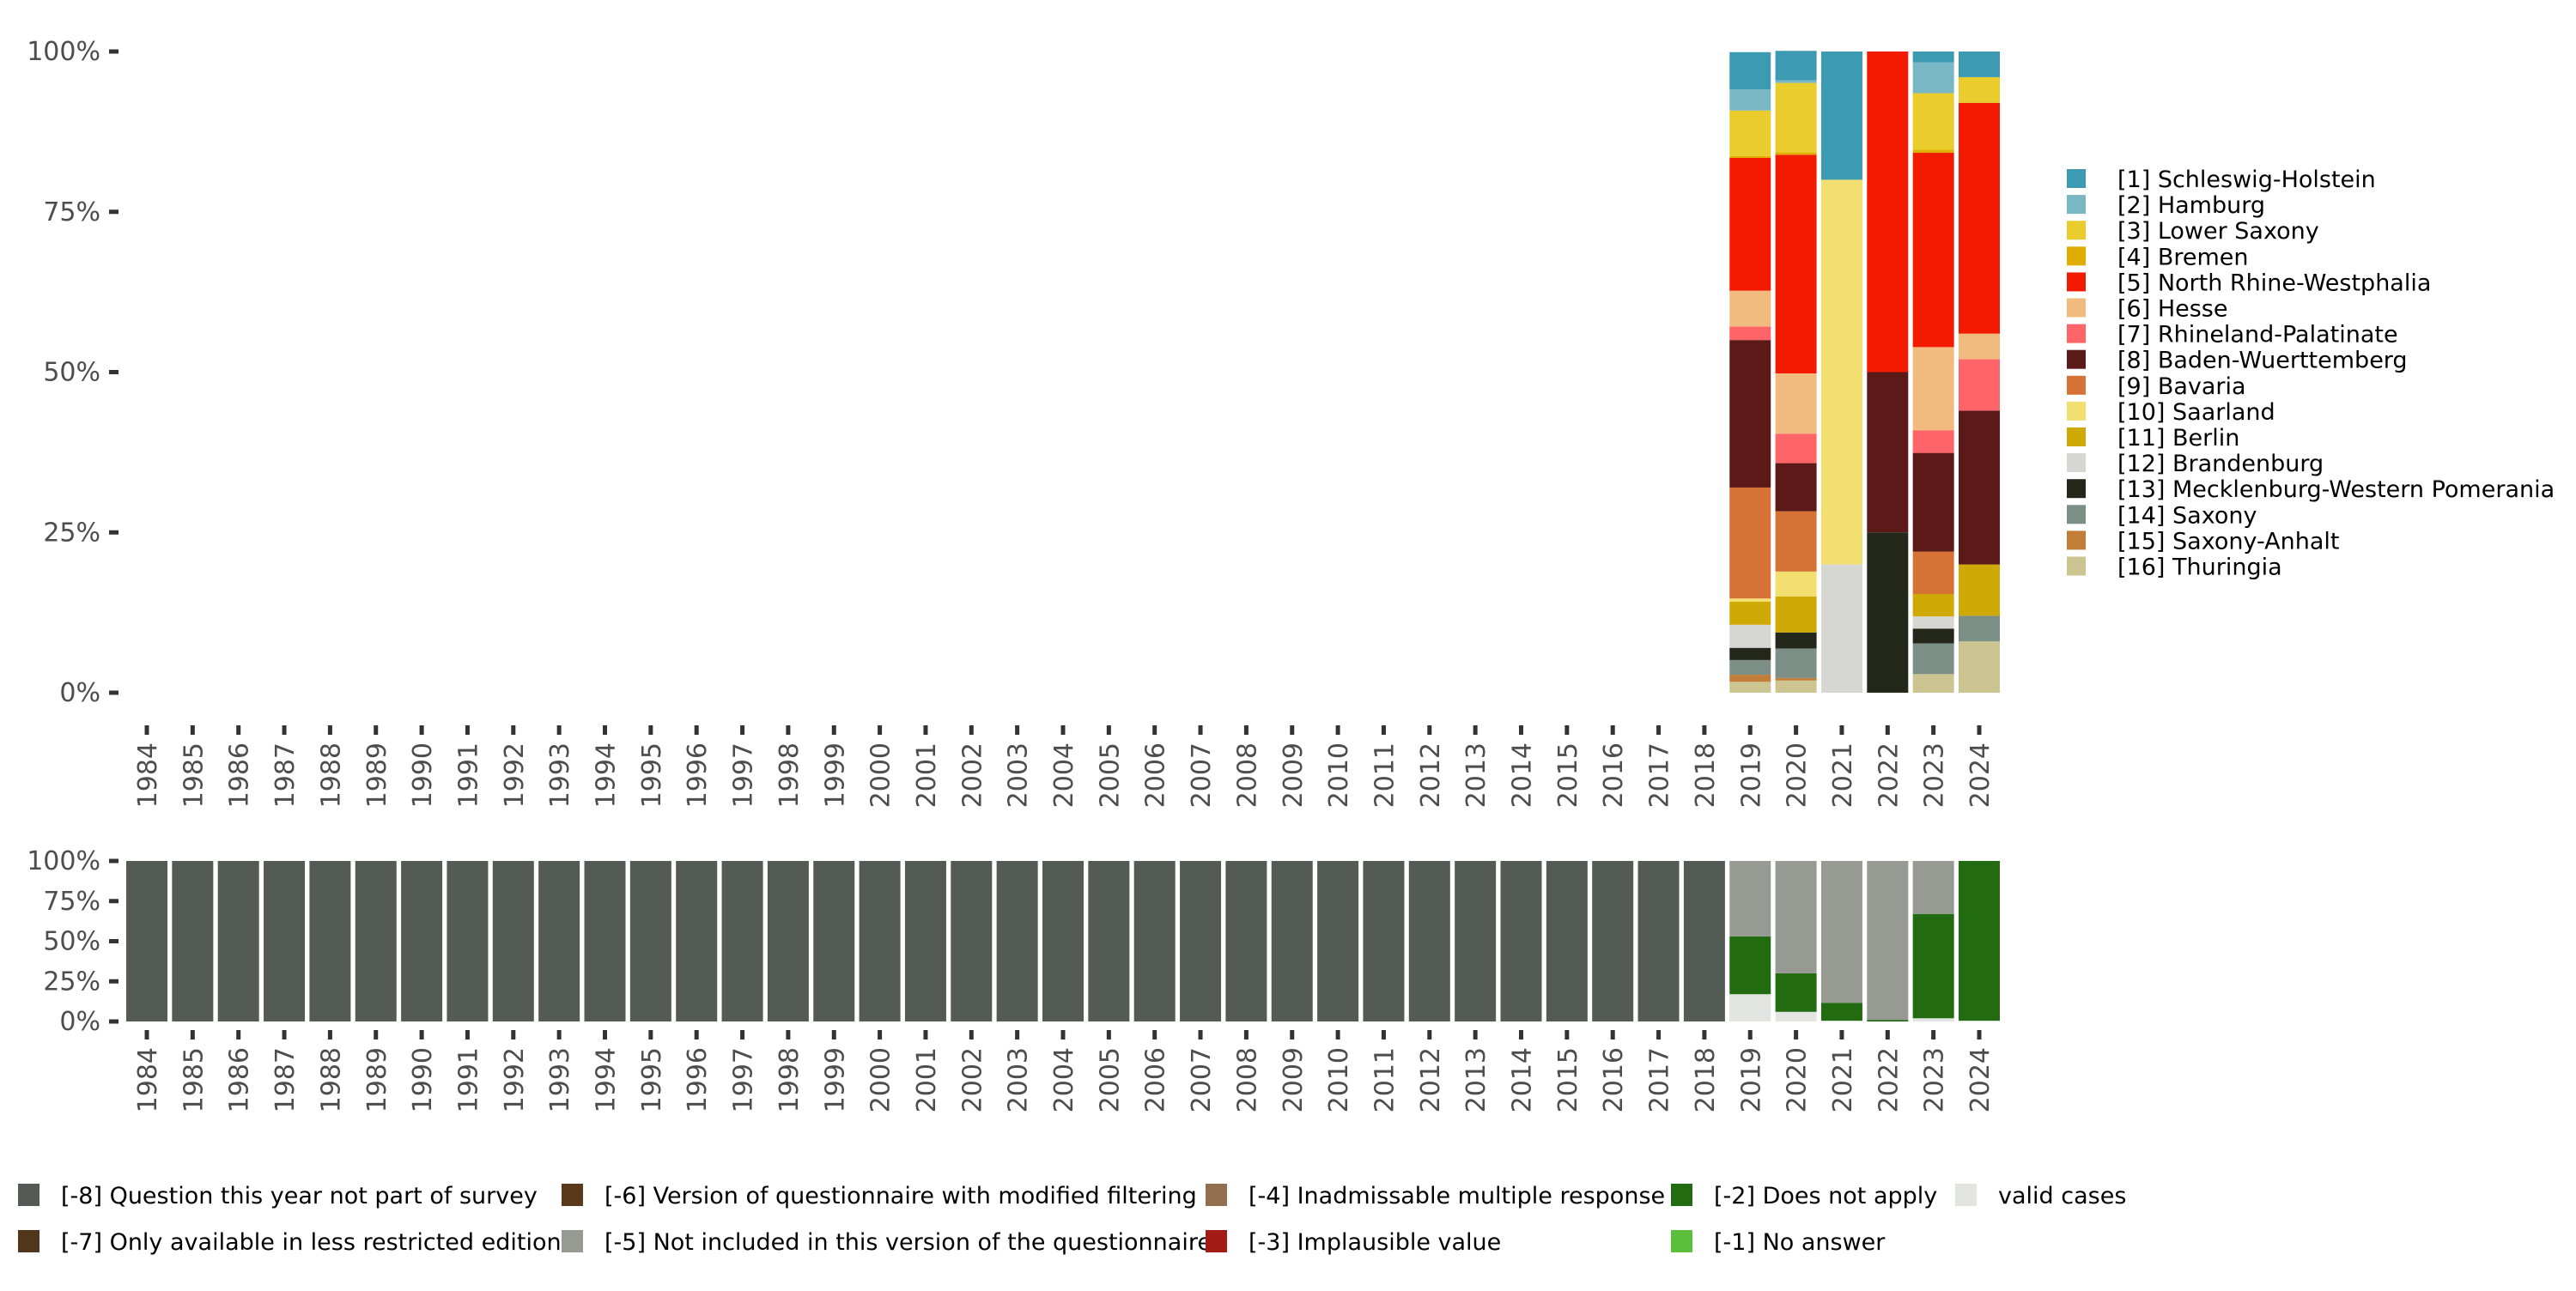 This screenshot has width=2576, height=1291. I want to click on top-x-tick-label: 2011, so click(1385, 775).